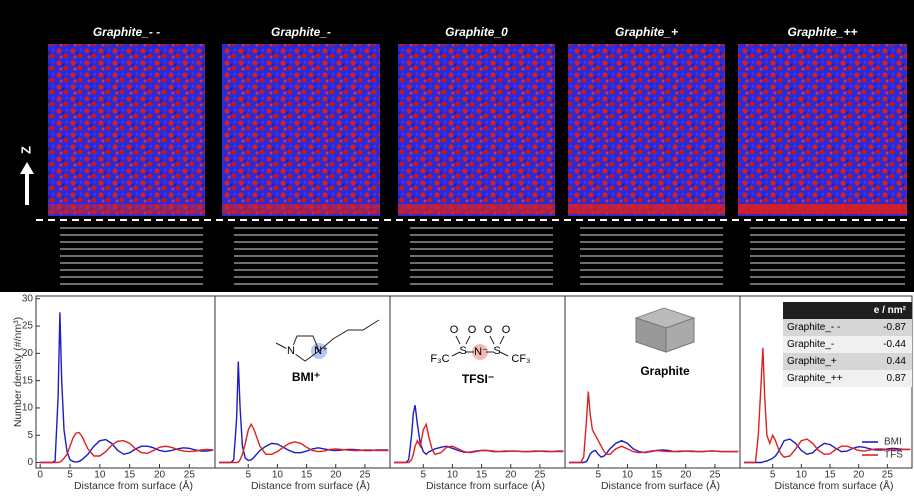  I want to click on table-cell: Graphite_++, so click(815, 378).